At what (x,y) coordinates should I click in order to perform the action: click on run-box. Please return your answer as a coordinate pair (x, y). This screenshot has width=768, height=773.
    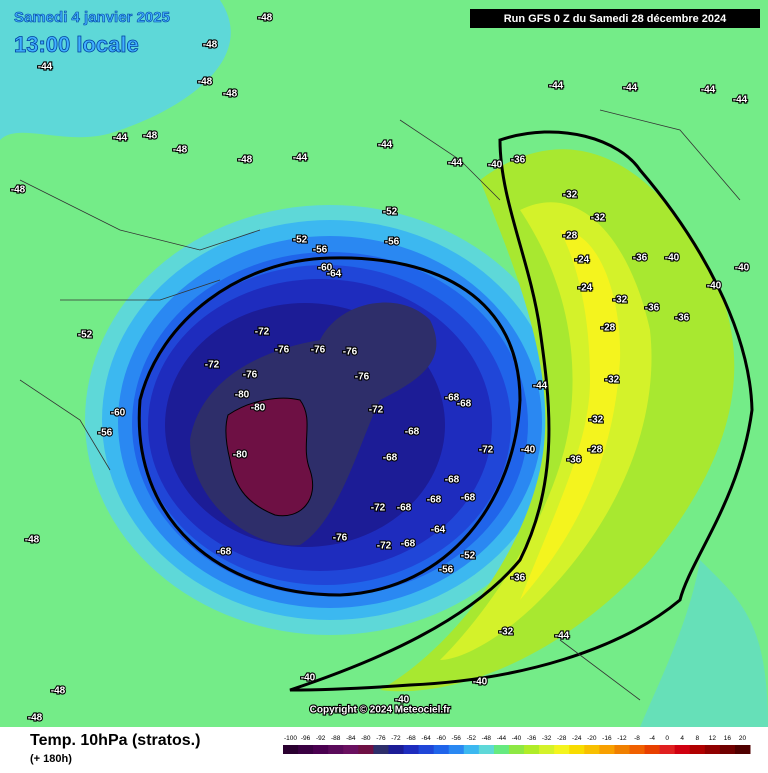
    Looking at the image, I should click on (615, 18).